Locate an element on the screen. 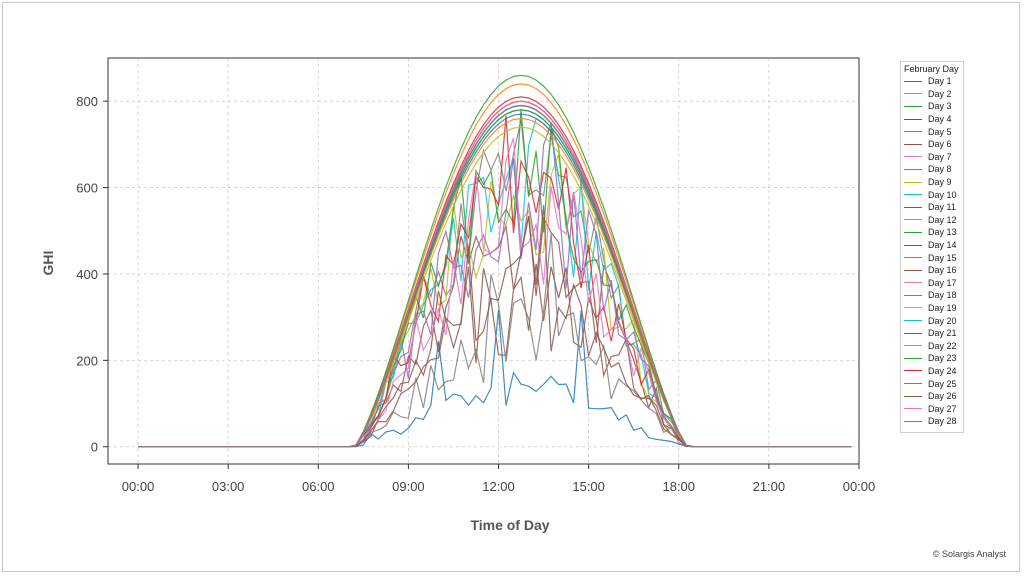 This screenshot has height=576, width=1024. legend-item-5: Day 5 is located at coordinates (932, 131).